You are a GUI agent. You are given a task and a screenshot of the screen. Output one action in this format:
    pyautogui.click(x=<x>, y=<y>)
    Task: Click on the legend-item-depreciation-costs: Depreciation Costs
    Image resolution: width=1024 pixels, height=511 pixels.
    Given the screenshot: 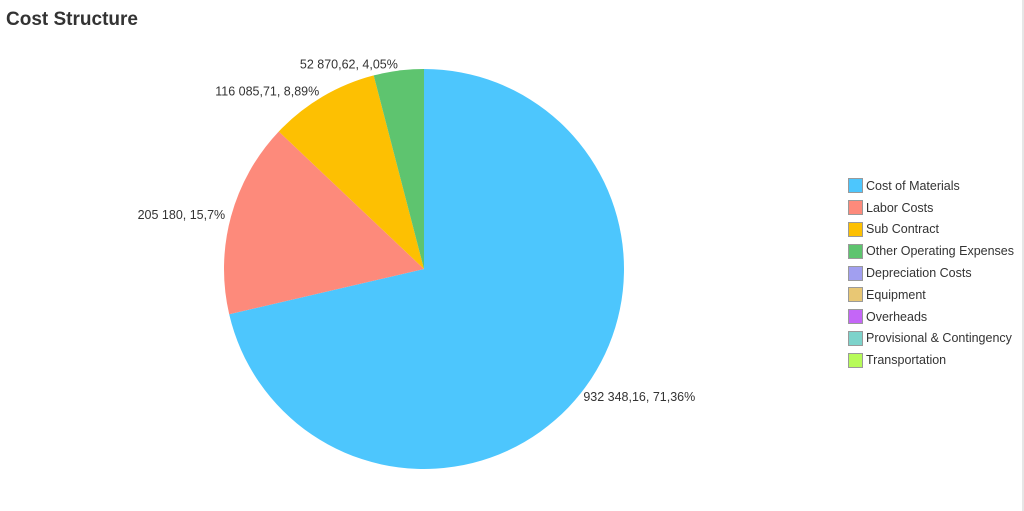 What is the action you would take?
    pyautogui.click(x=936, y=273)
    